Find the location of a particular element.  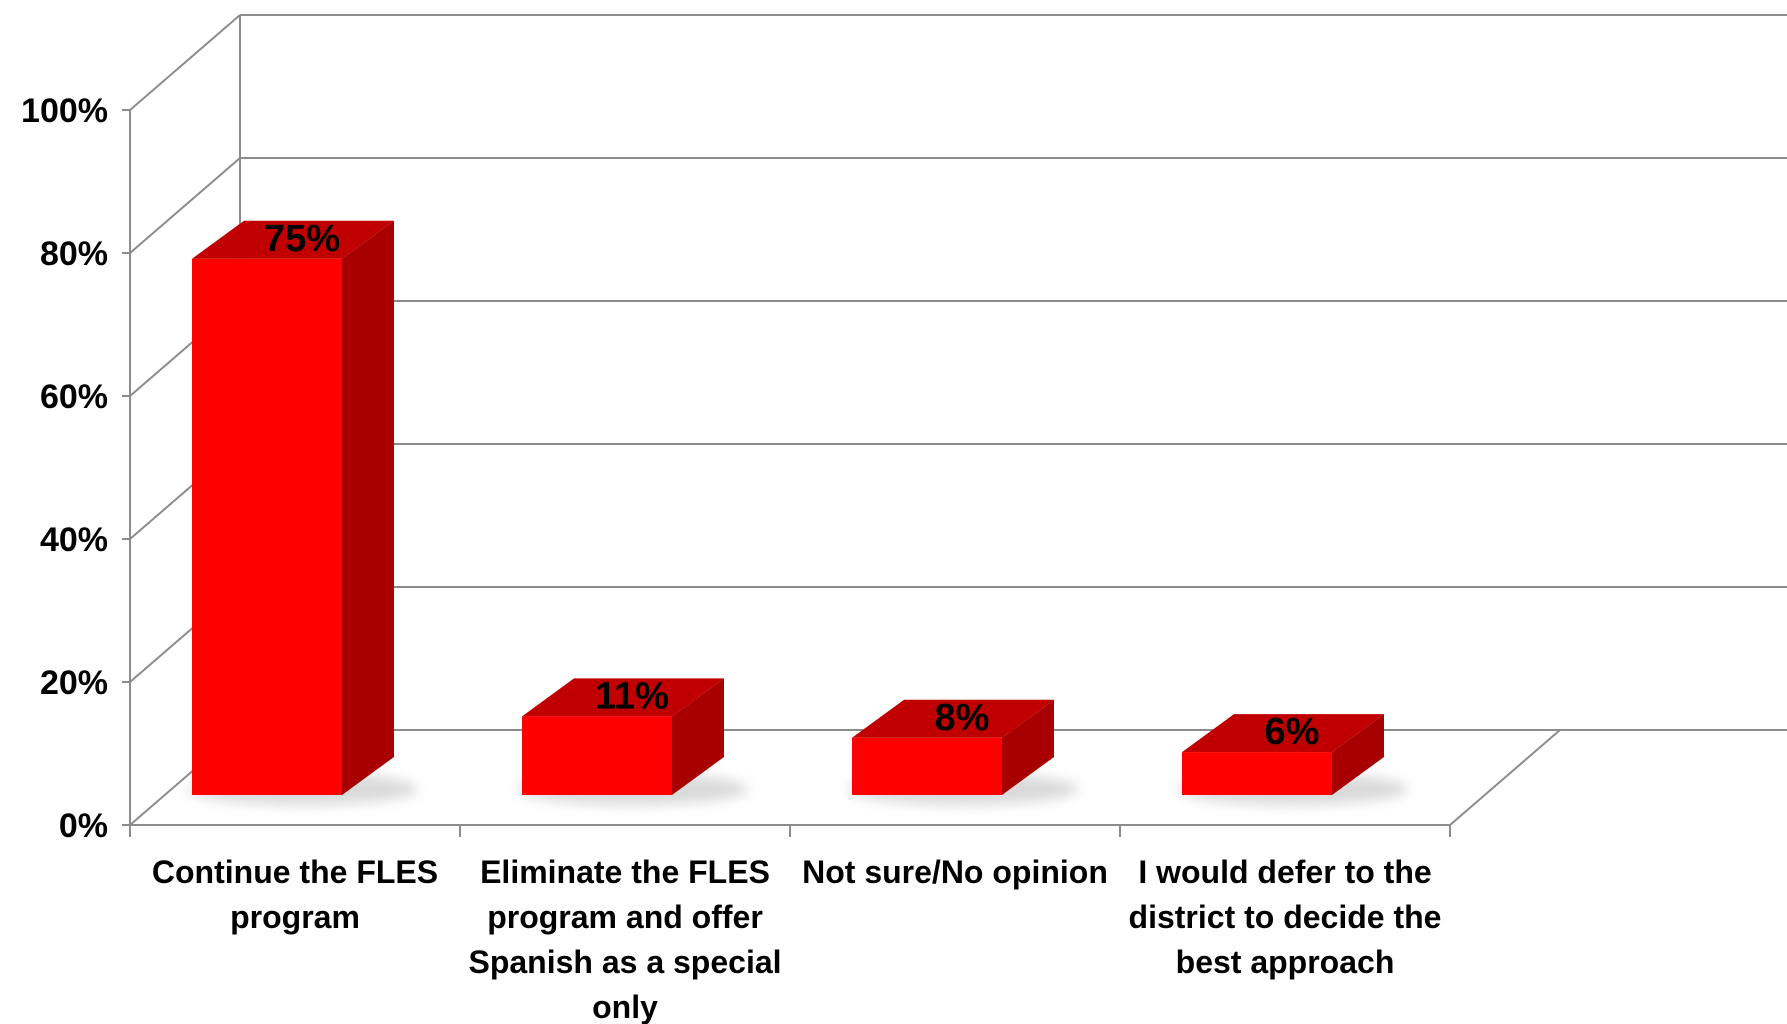

x-category-label-line: I would defer to the is located at coordinates (1284, 872).